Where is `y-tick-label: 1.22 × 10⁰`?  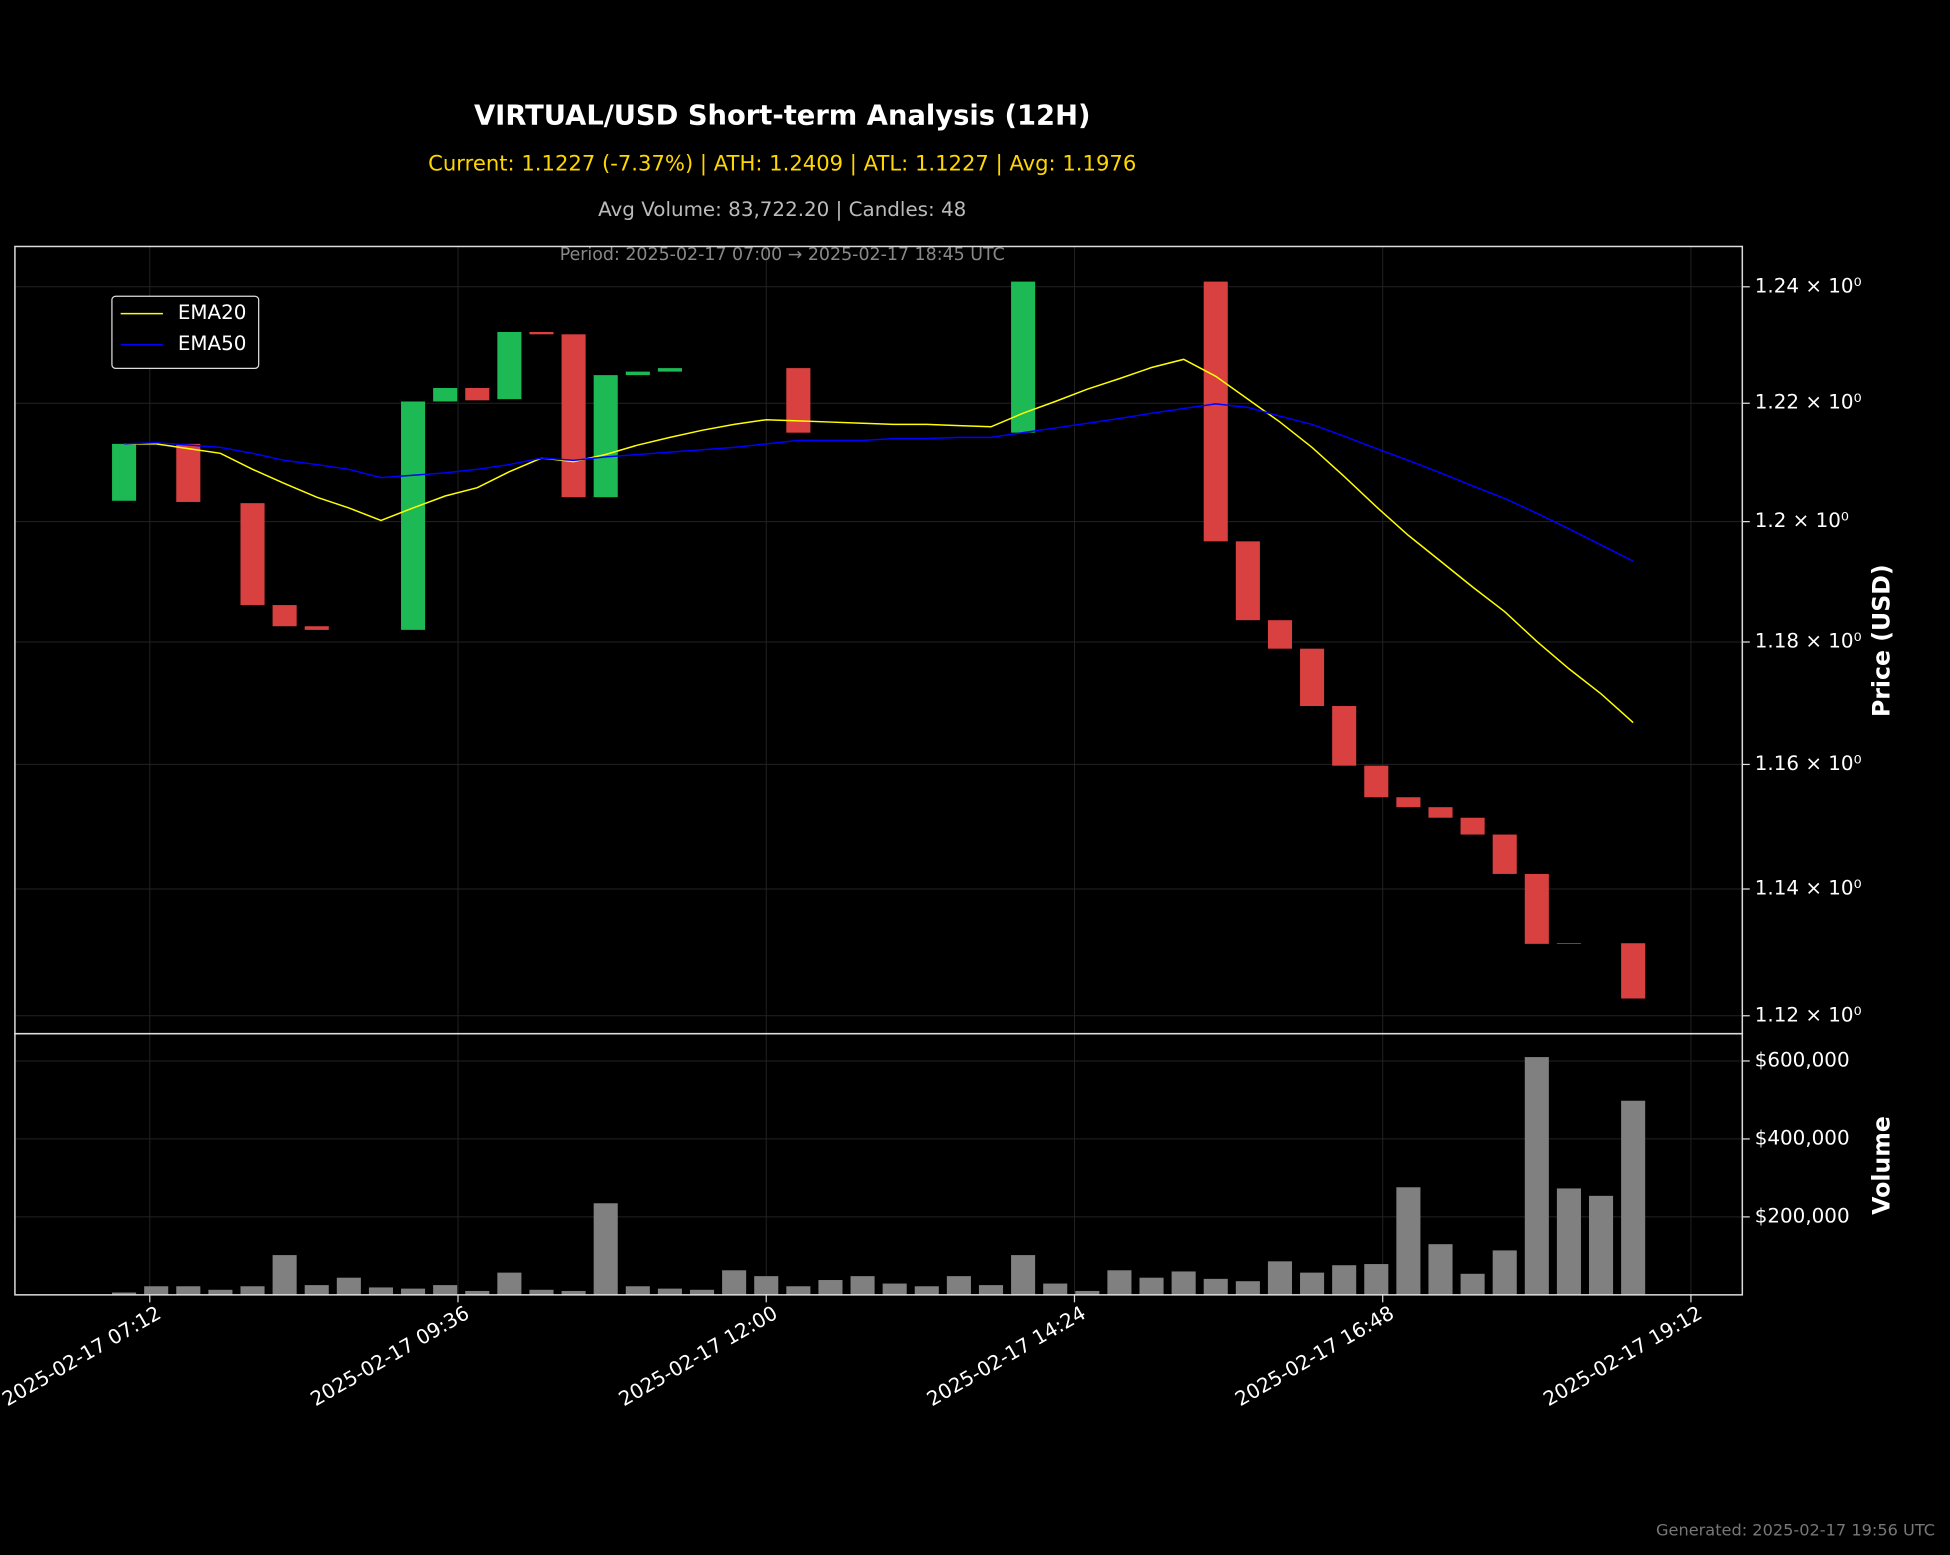
y-tick-label: 1.22 × 10⁰ is located at coordinates (1808, 402).